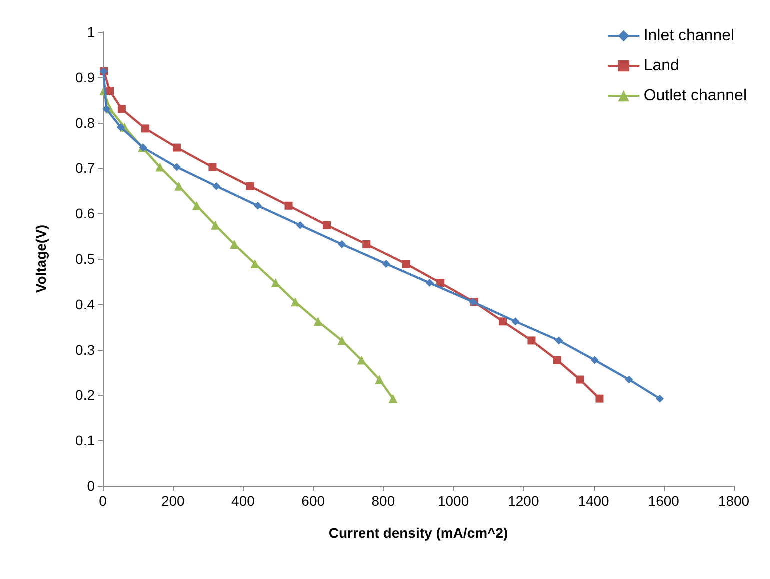 This screenshot has width=770, height=579. Describe the element at coordinates (86, 395) in the screenshot. I see `y-tick-label: 0.2` at that location.